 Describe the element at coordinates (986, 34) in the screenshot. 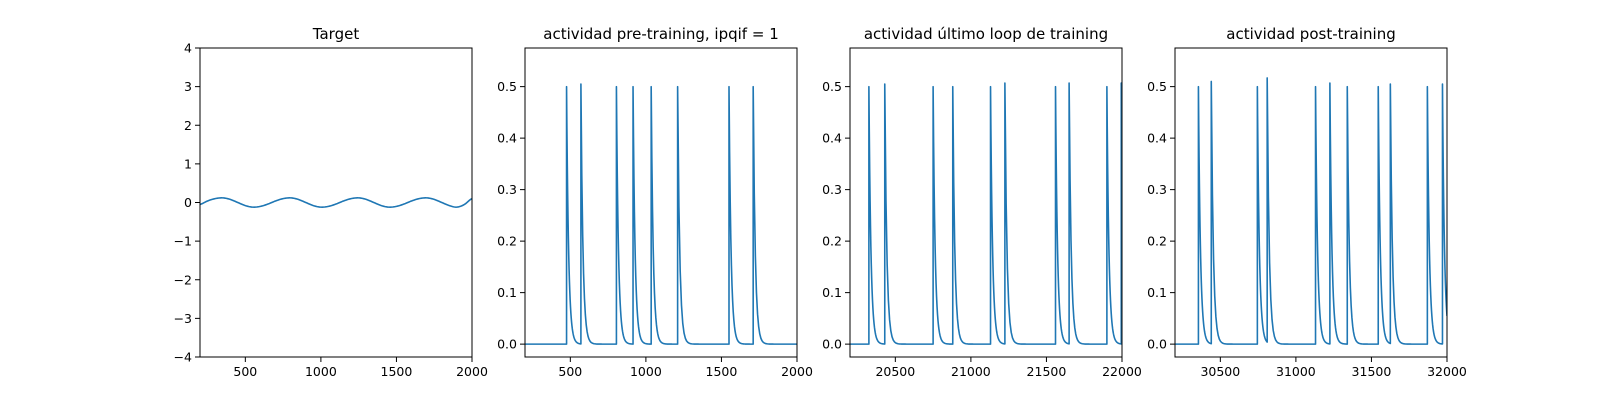

I see `subplot-title: actividad último loop de training` at that location.